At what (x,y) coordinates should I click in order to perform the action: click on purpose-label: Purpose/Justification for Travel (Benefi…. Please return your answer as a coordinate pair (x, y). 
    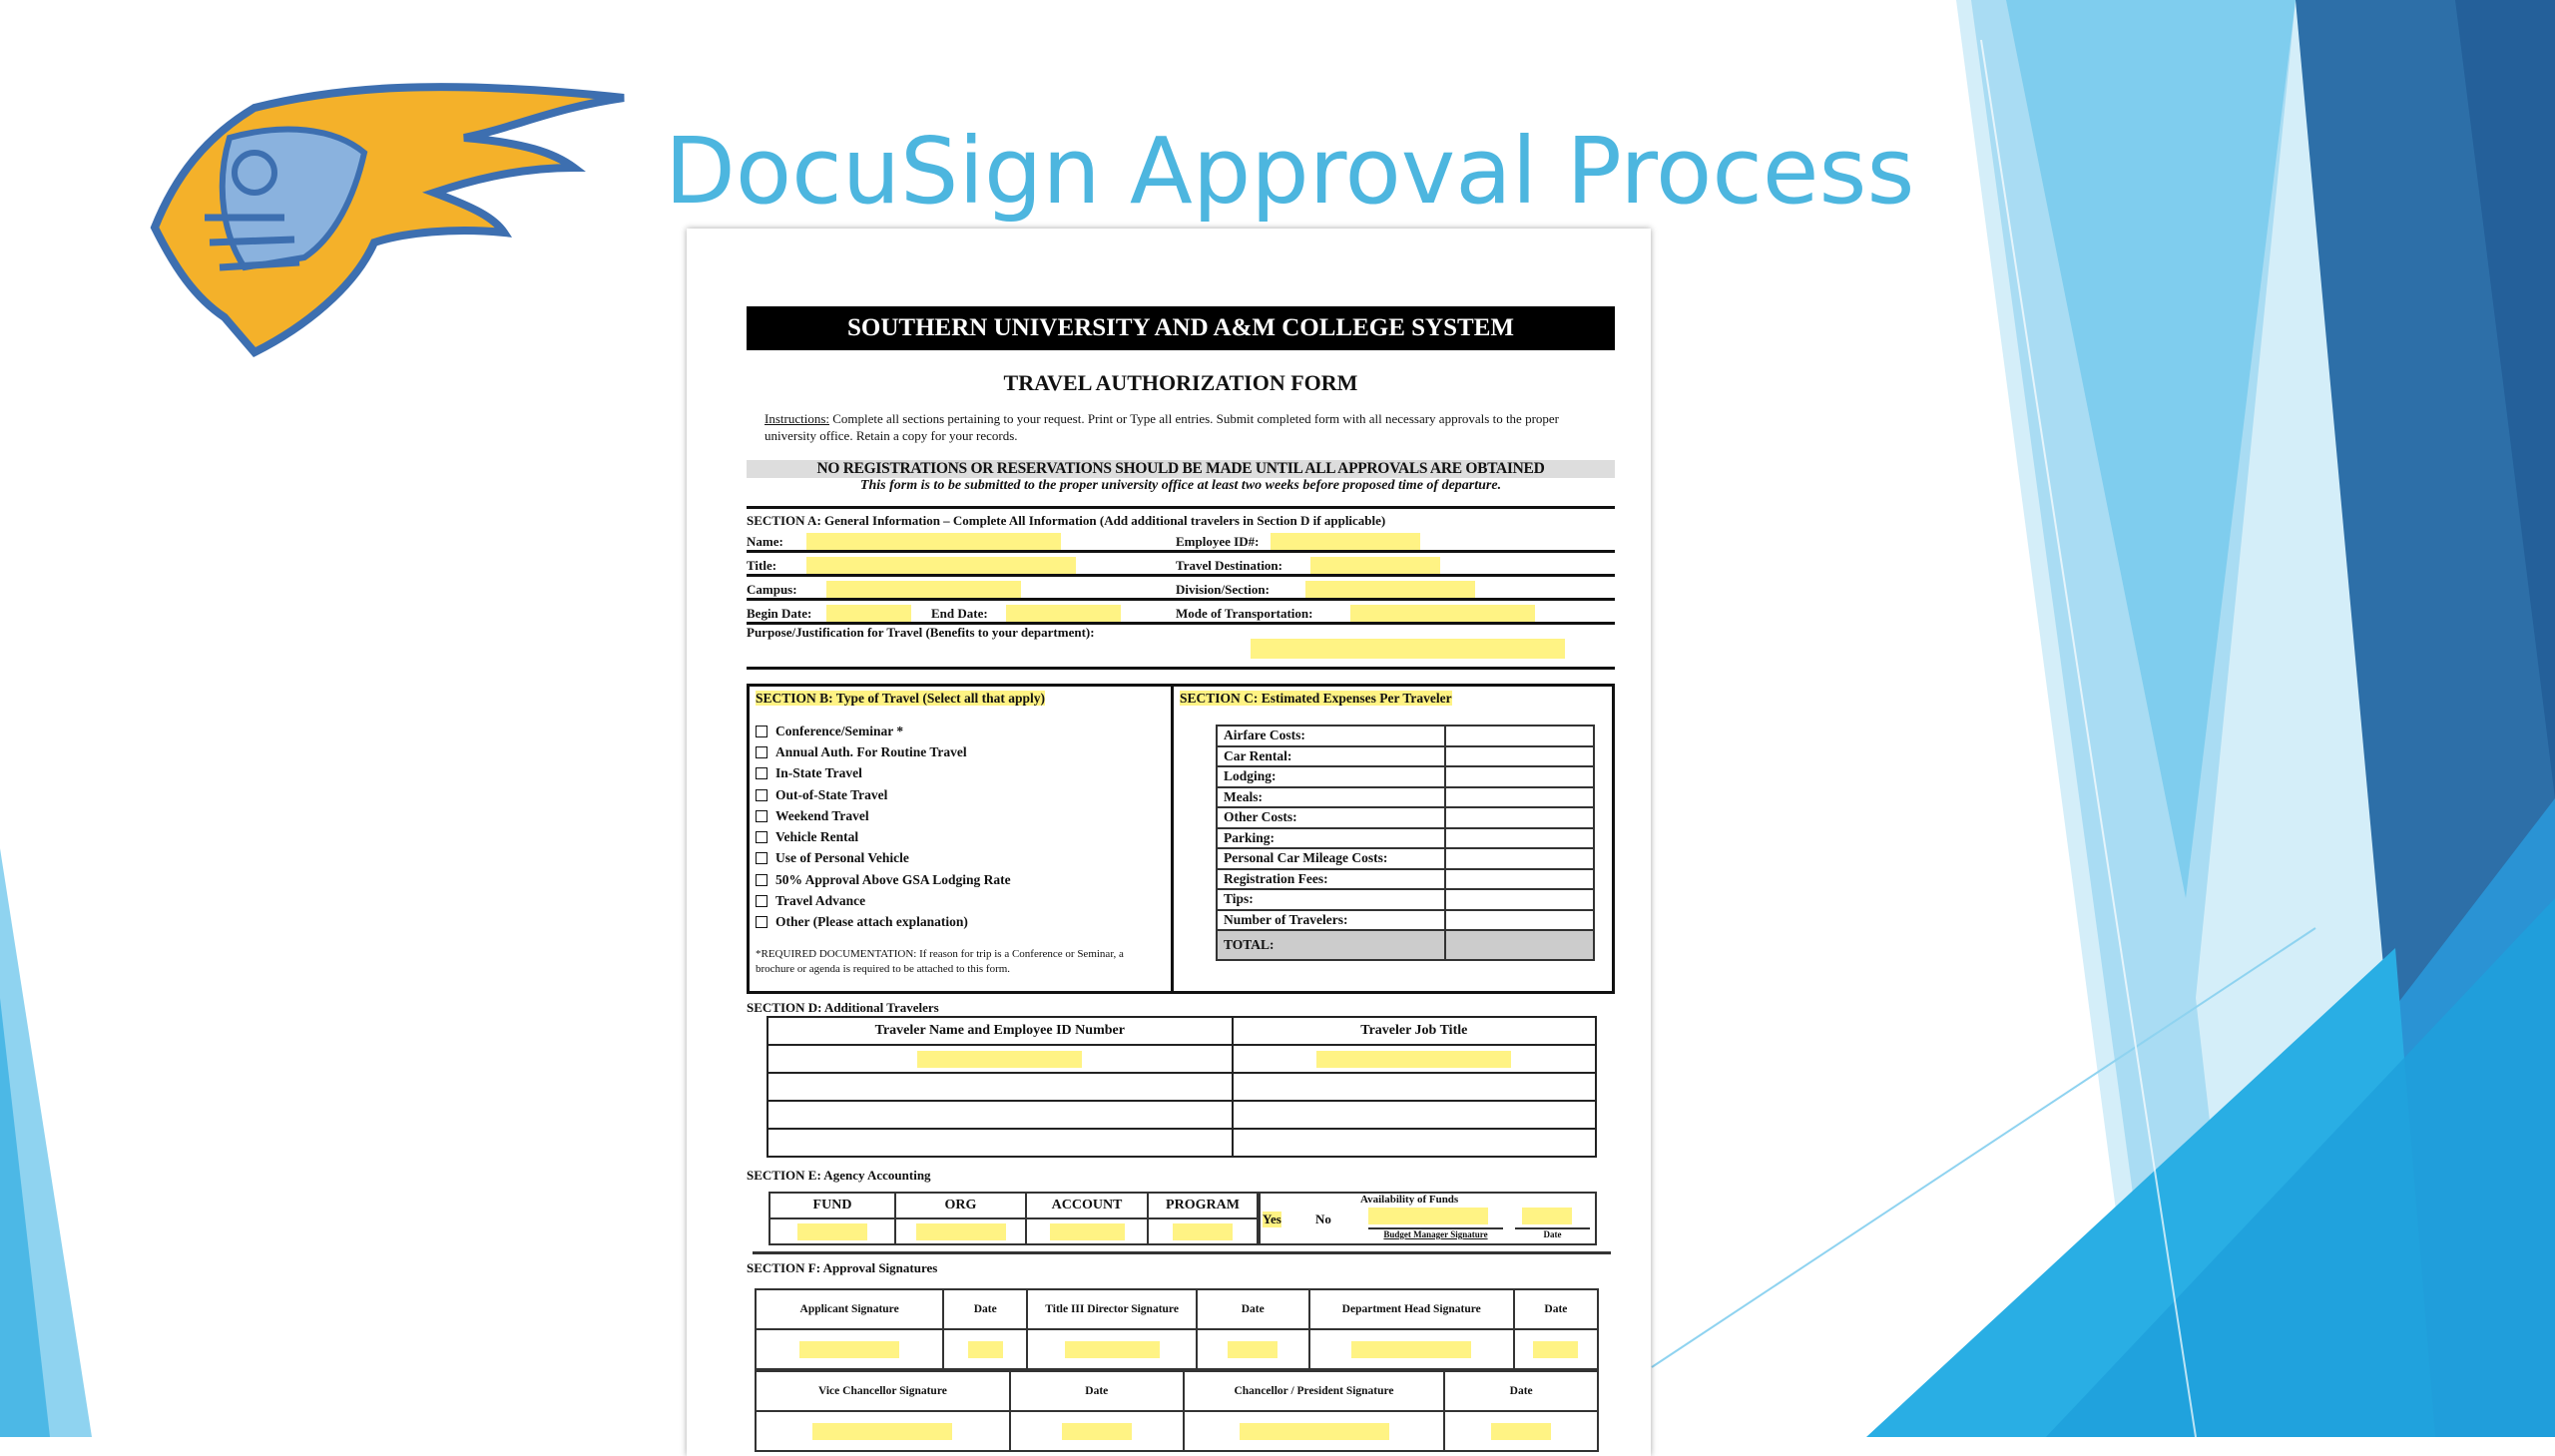
    Looking at the image, I should click on (921, 632).